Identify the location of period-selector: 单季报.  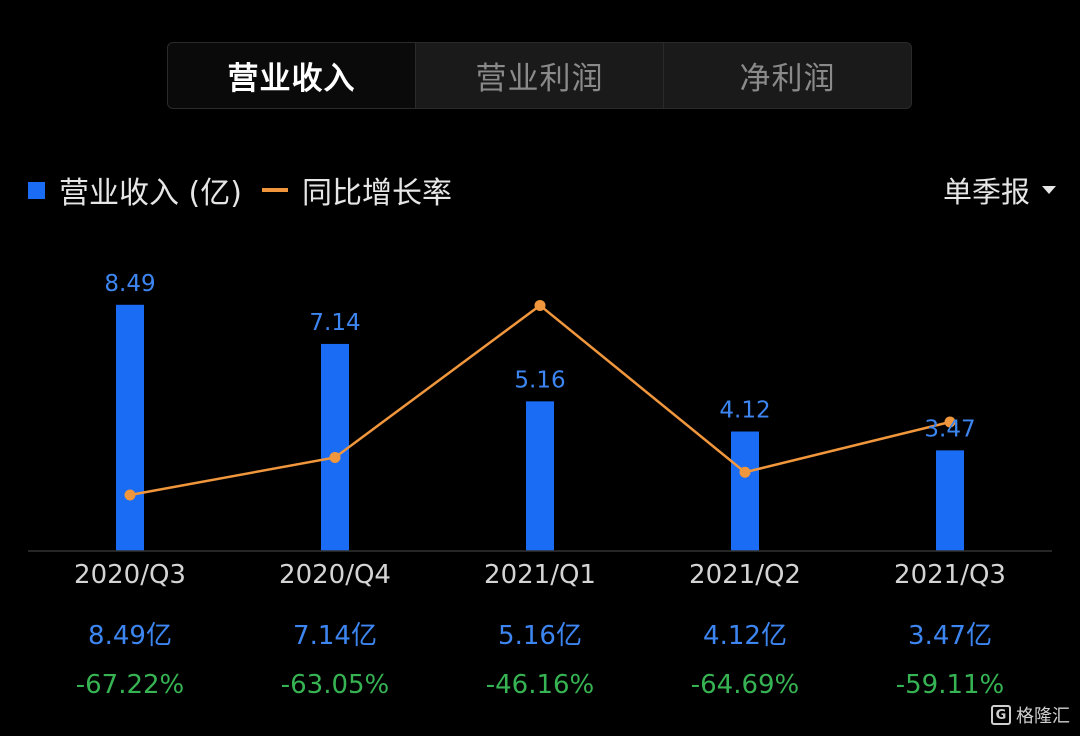
(999, 190).